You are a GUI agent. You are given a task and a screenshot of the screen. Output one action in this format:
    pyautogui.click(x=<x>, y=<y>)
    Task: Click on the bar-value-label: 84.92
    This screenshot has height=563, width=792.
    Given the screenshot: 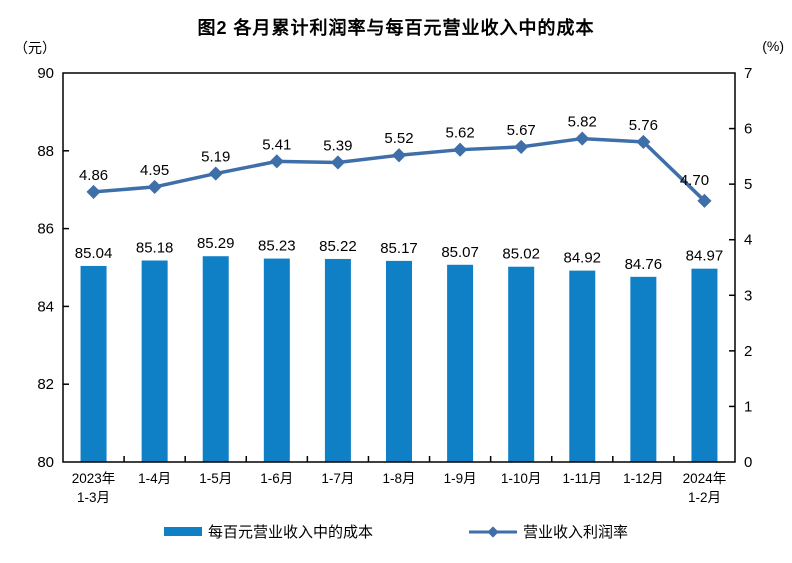 What is the action you would take?
    pyautogui.click(x=582, y=258)
    